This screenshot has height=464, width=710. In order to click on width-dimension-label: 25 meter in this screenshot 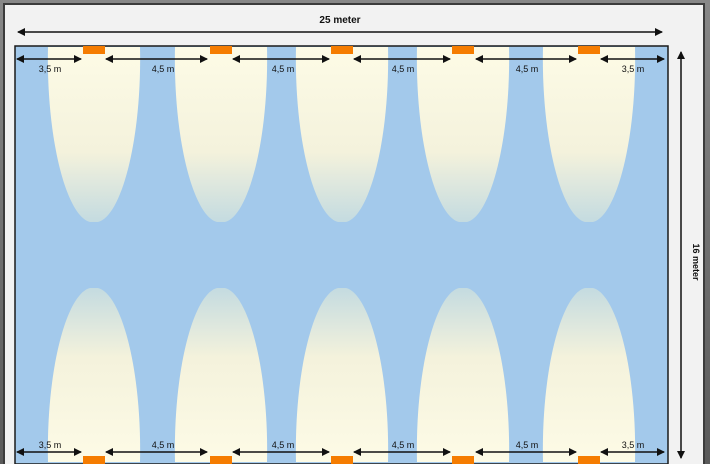, I will do `click(339, 20)`.